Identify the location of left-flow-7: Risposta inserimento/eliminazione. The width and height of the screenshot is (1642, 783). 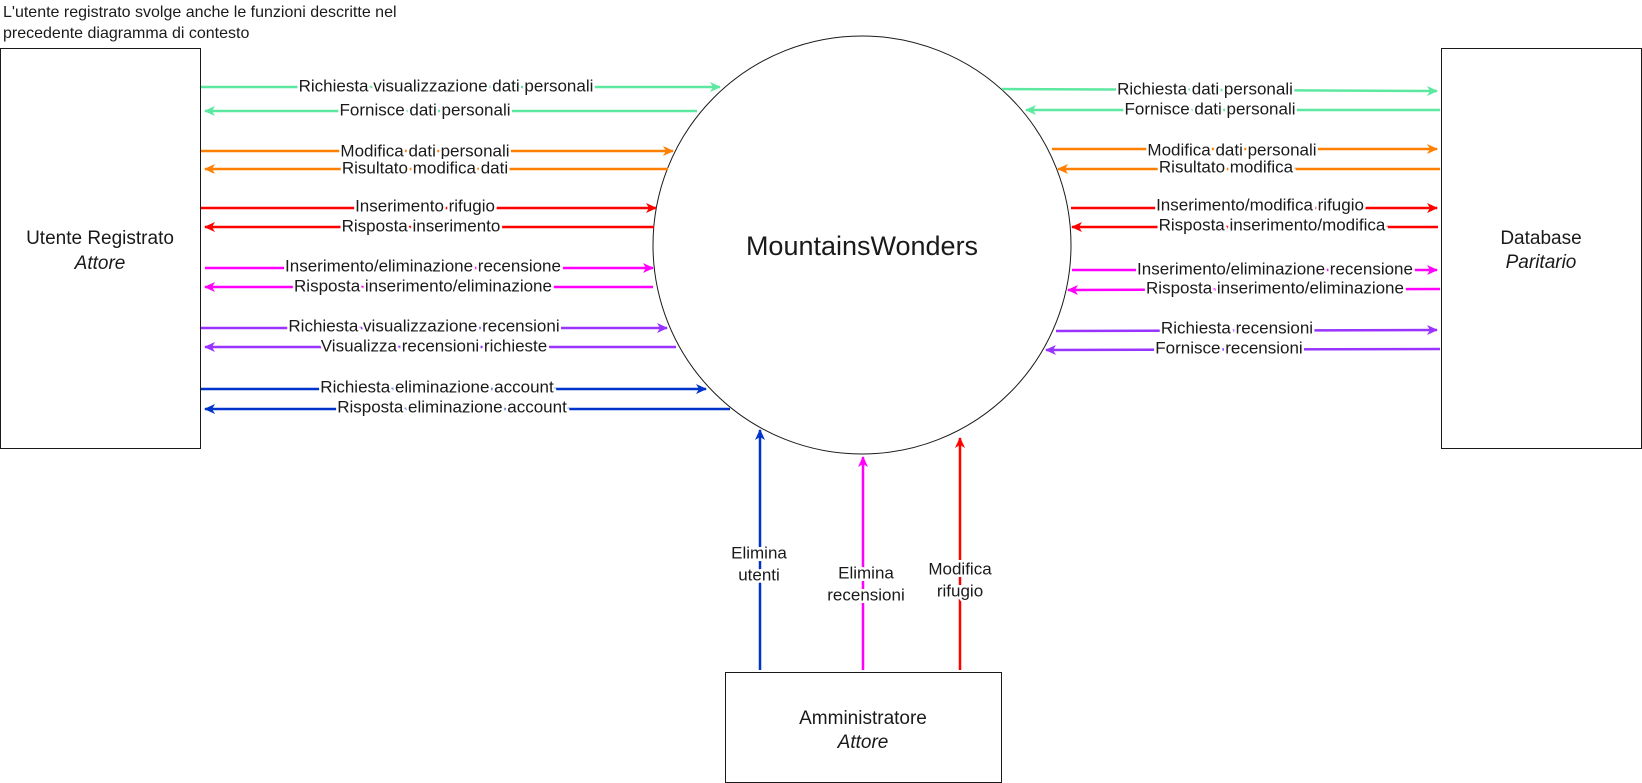
(428, 286).